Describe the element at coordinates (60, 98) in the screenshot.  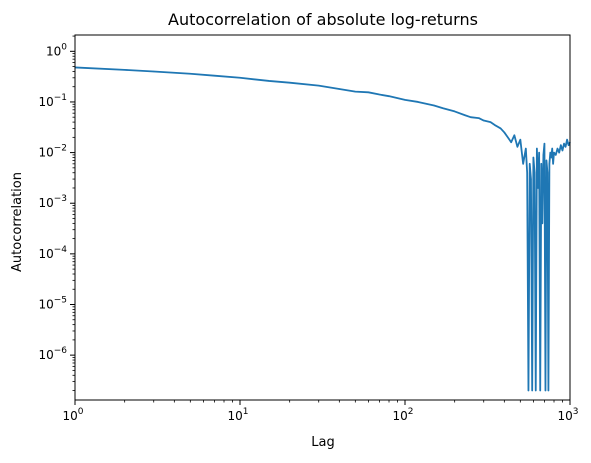
I see `y-tick-exponent: −1` at that location.